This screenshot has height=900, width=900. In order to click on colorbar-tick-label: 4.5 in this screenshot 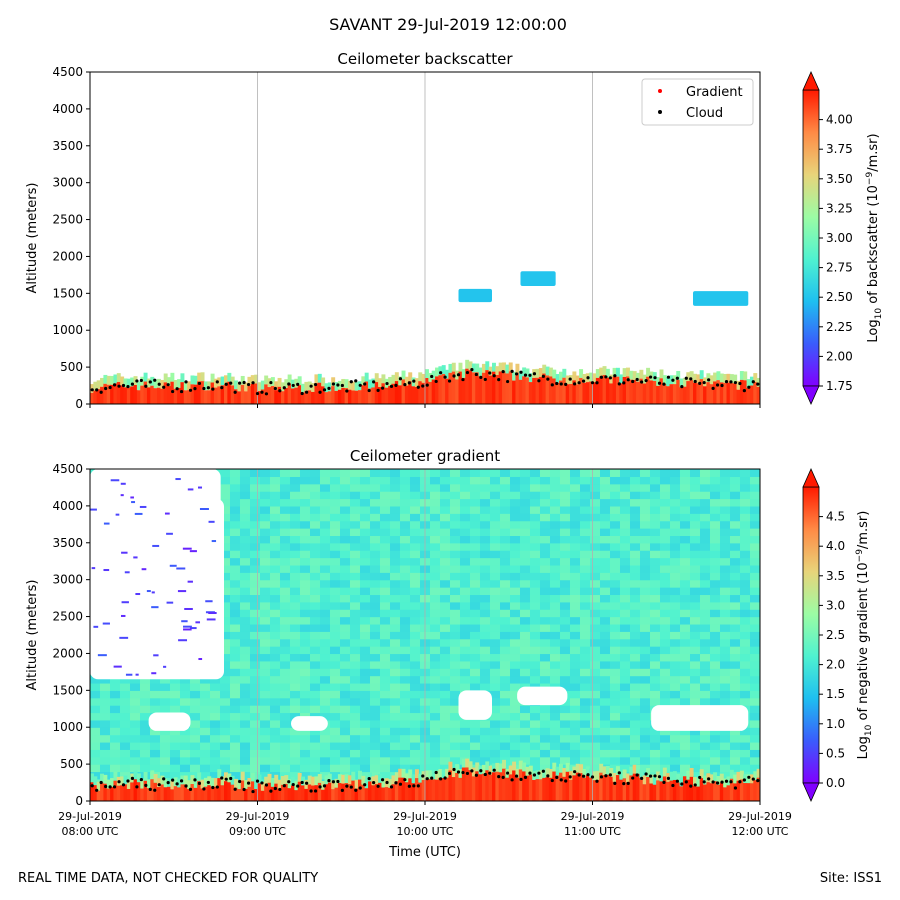, I will do `click(835, 517)`.